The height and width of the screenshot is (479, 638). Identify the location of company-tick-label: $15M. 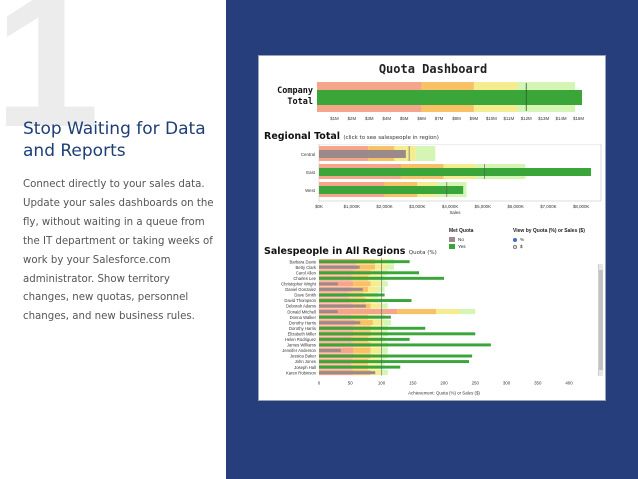
(578, 118).